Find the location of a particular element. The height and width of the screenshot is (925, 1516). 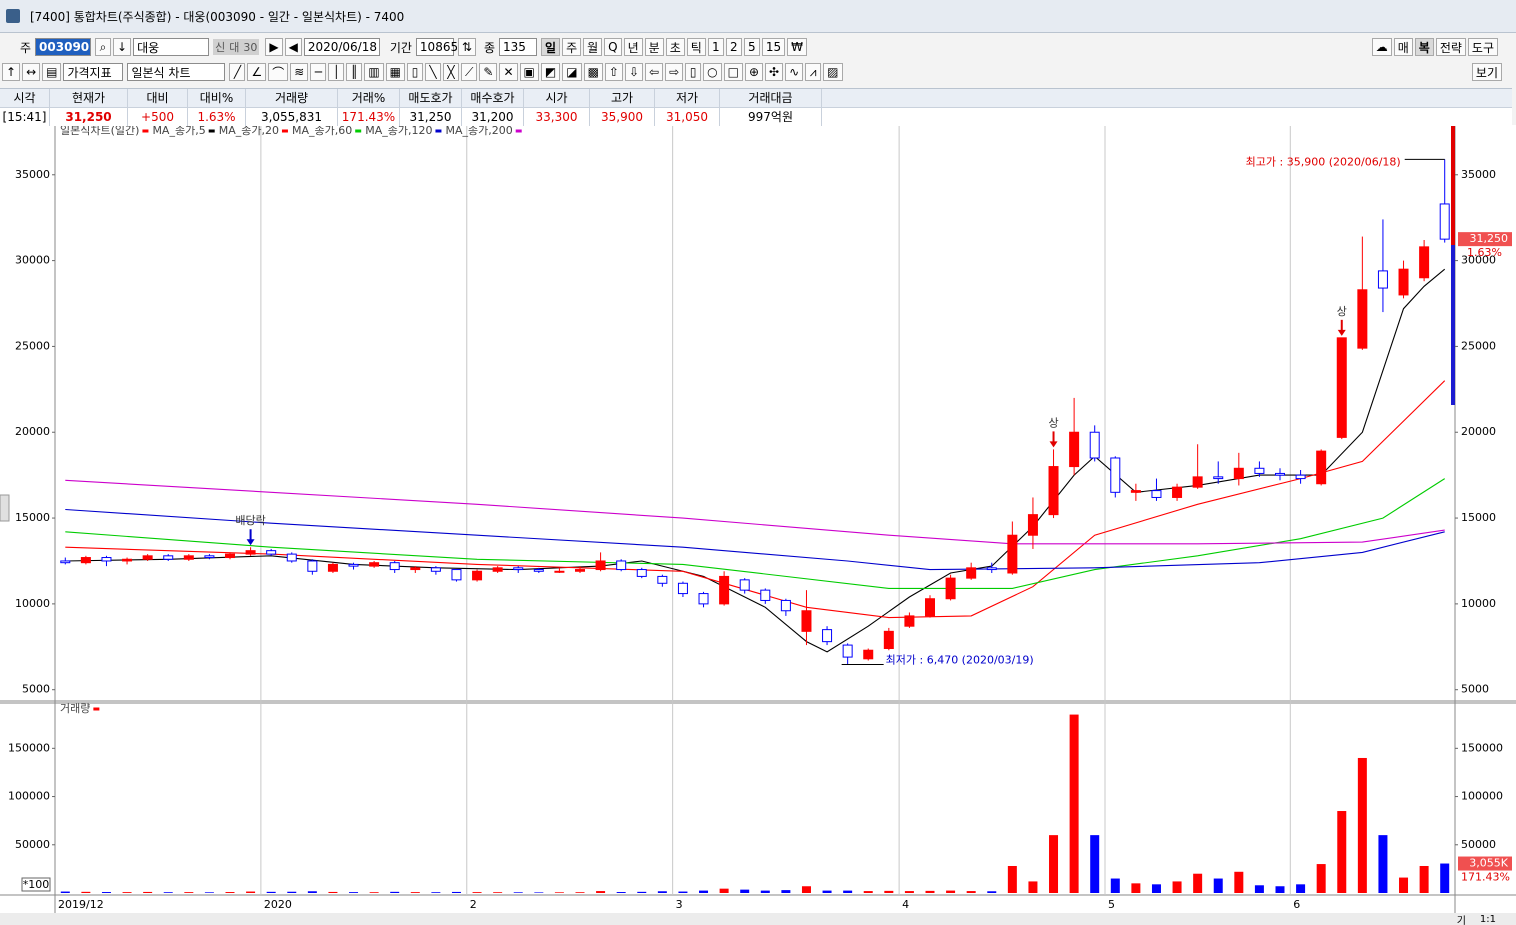

period-button: ₩ is located at coordinates (797, 47).